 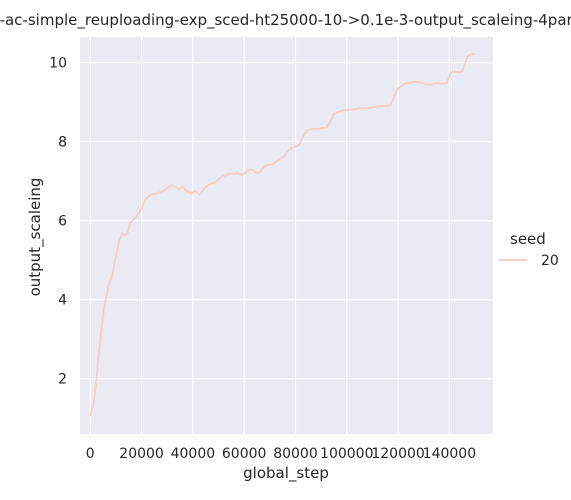 I want to click on x-tick-label: 40000, so click(x=193, y=454).